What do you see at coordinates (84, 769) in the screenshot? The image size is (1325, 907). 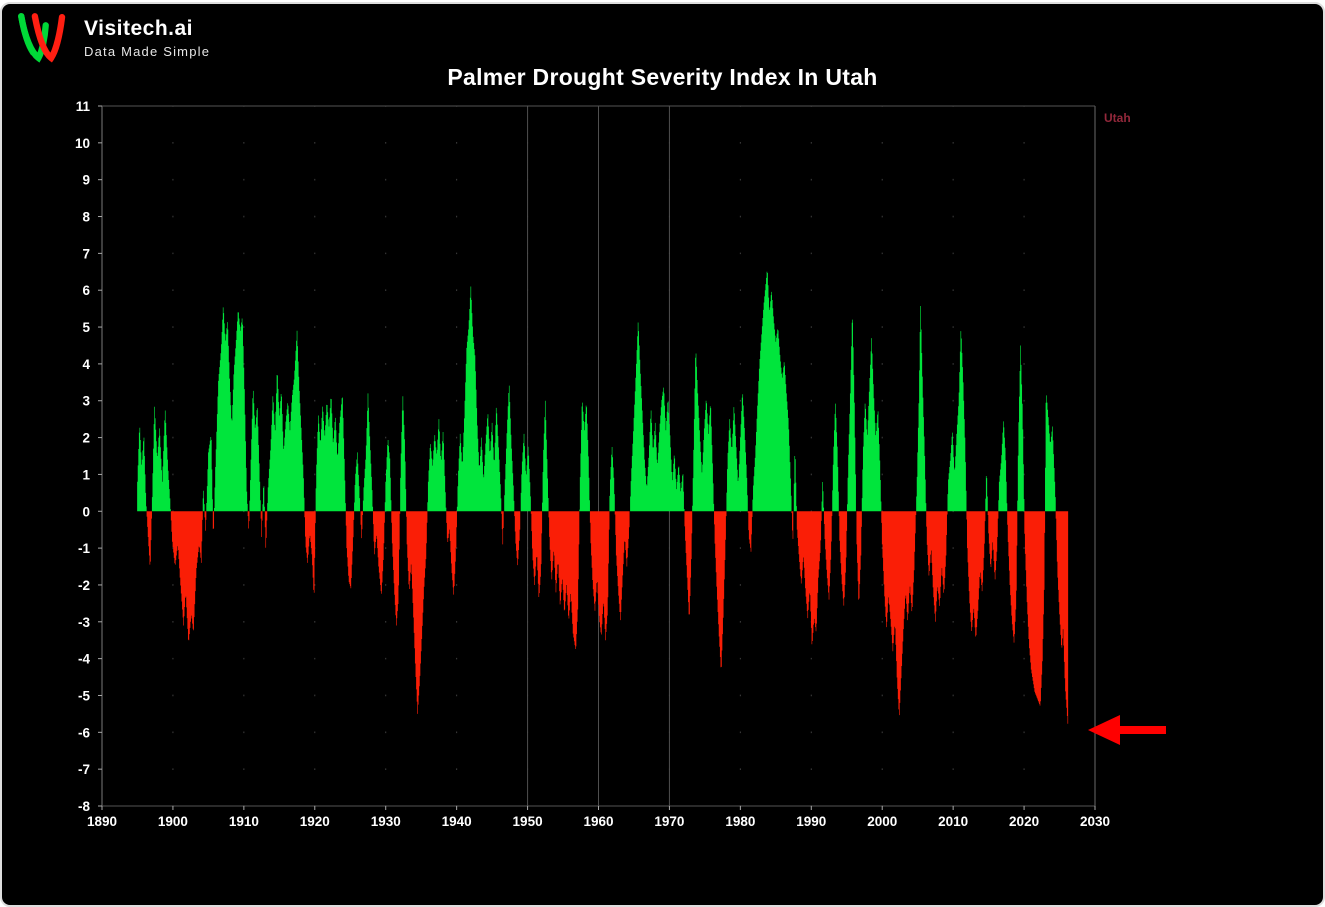 I see `svg-text: -7` at bounding box center [84, 769].